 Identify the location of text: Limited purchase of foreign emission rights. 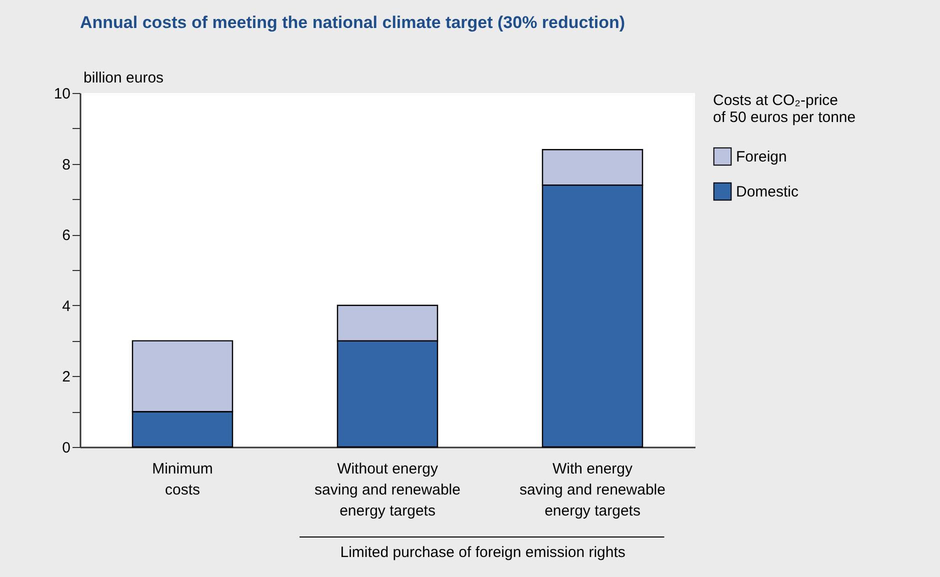
(483, 552).